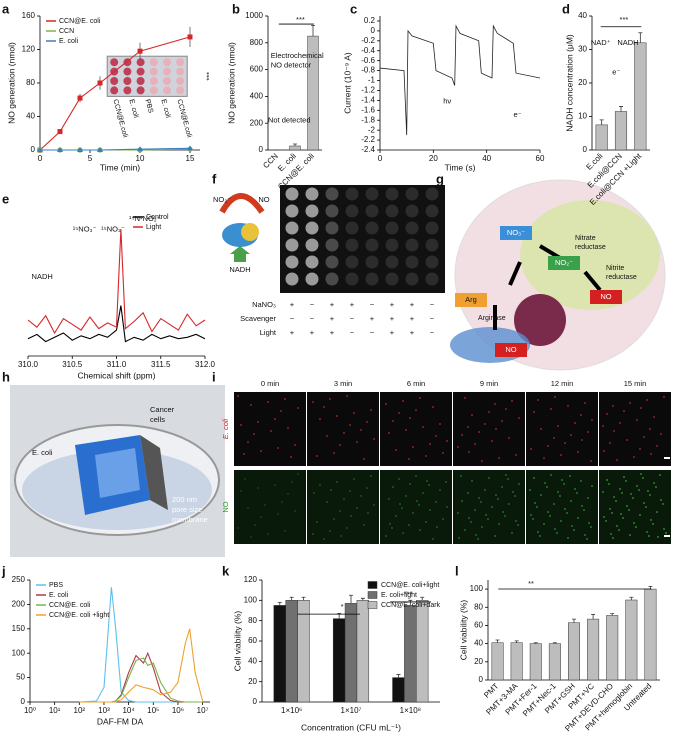 This screenshot has width=674, height=742. Describe the element at coordinates (133, 109) in the screenshot. I see `inset-label: E. coli` at that location.